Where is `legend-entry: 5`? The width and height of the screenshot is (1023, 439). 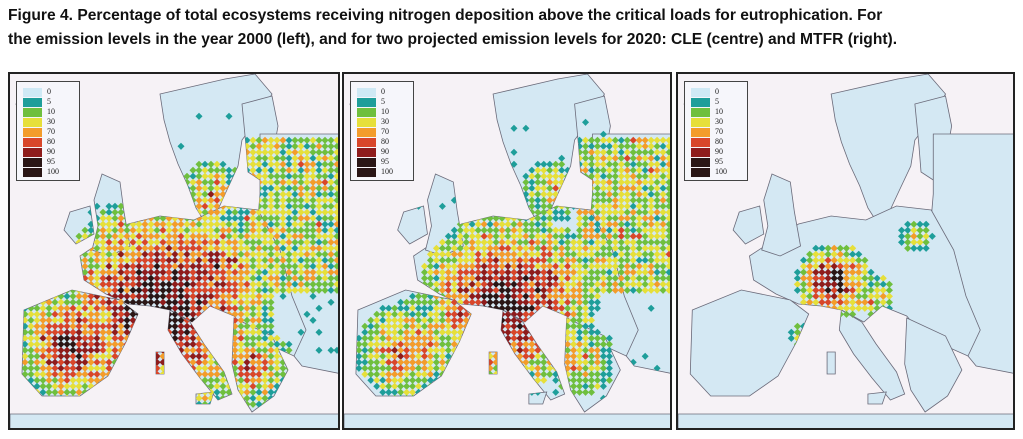
legend-entry: 5 is located at coordinates (50, 102).